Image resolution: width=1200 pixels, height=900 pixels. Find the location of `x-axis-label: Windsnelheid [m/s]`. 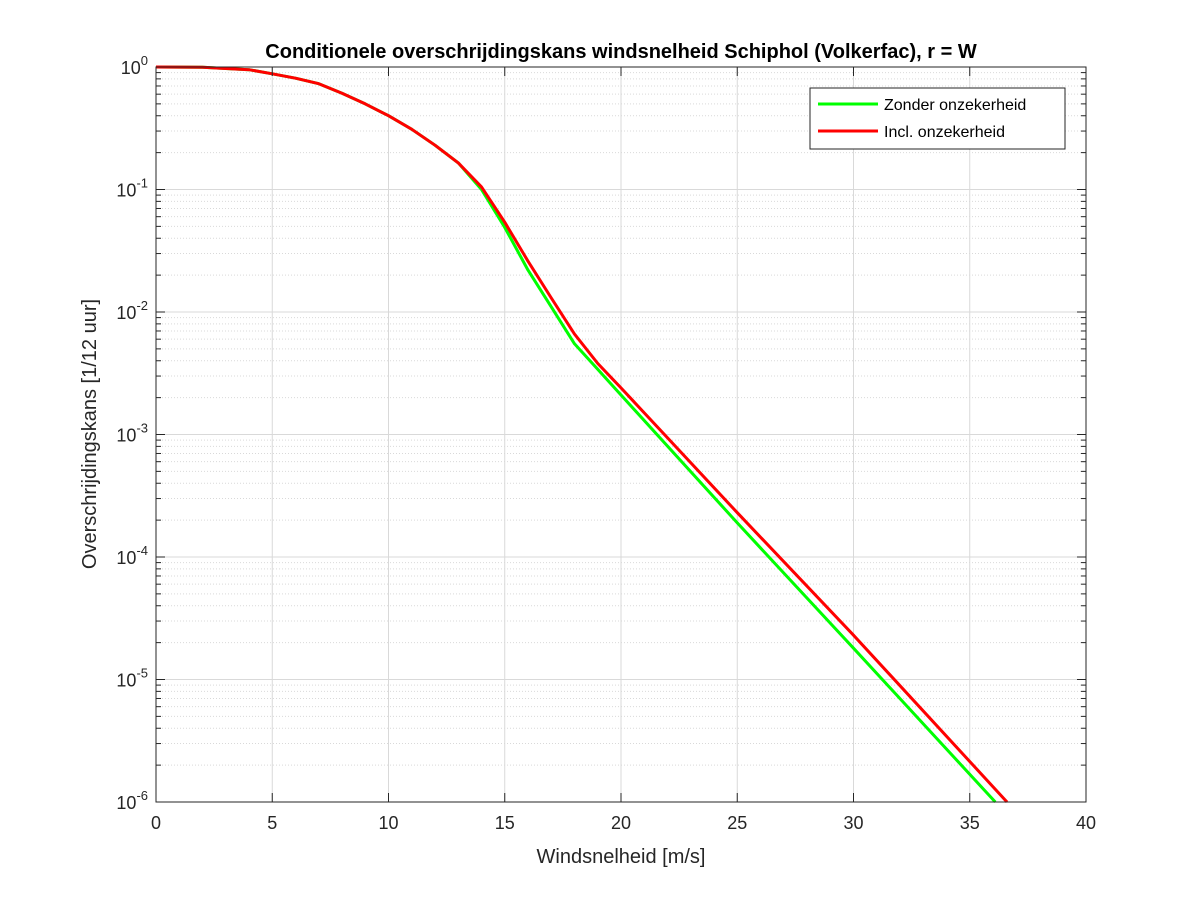

x-axis-label: Windsnelheid [m/s] is located at coordinates (621, 857).